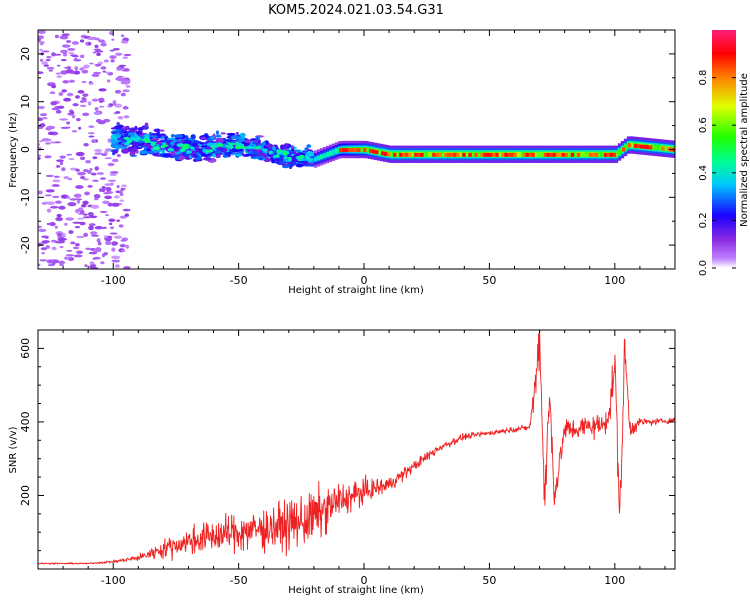 This screenshot has height=600, width=750. What do you see at coordinates (13, 449) in the screenshot?
I see `snr-y-axis-label: SNR (v/v)` at bounding box center [13, 449].